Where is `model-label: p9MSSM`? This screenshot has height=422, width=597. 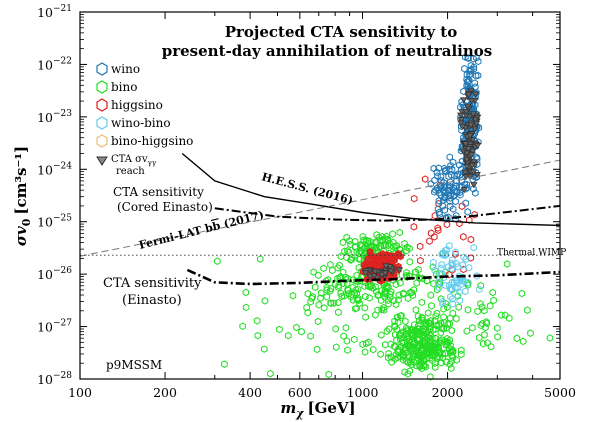
model-label: p9MSSM is located at coordinates (134, 365).